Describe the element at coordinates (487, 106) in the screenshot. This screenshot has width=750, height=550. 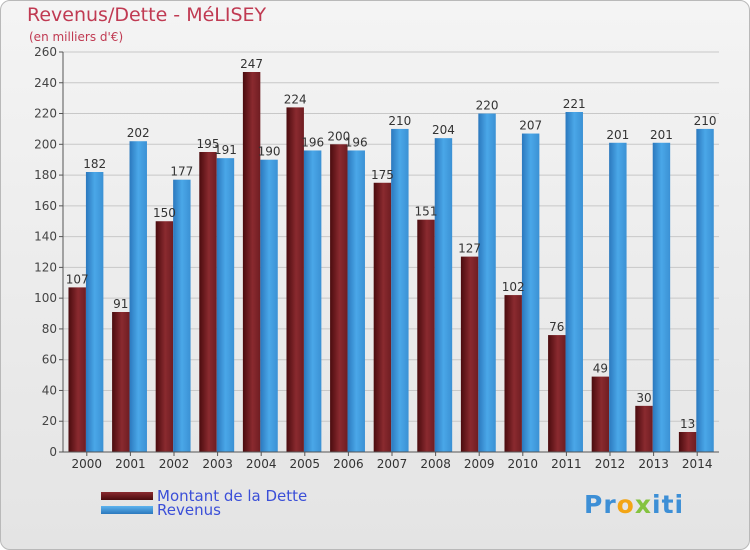
I see `data-label: 220` at that location.